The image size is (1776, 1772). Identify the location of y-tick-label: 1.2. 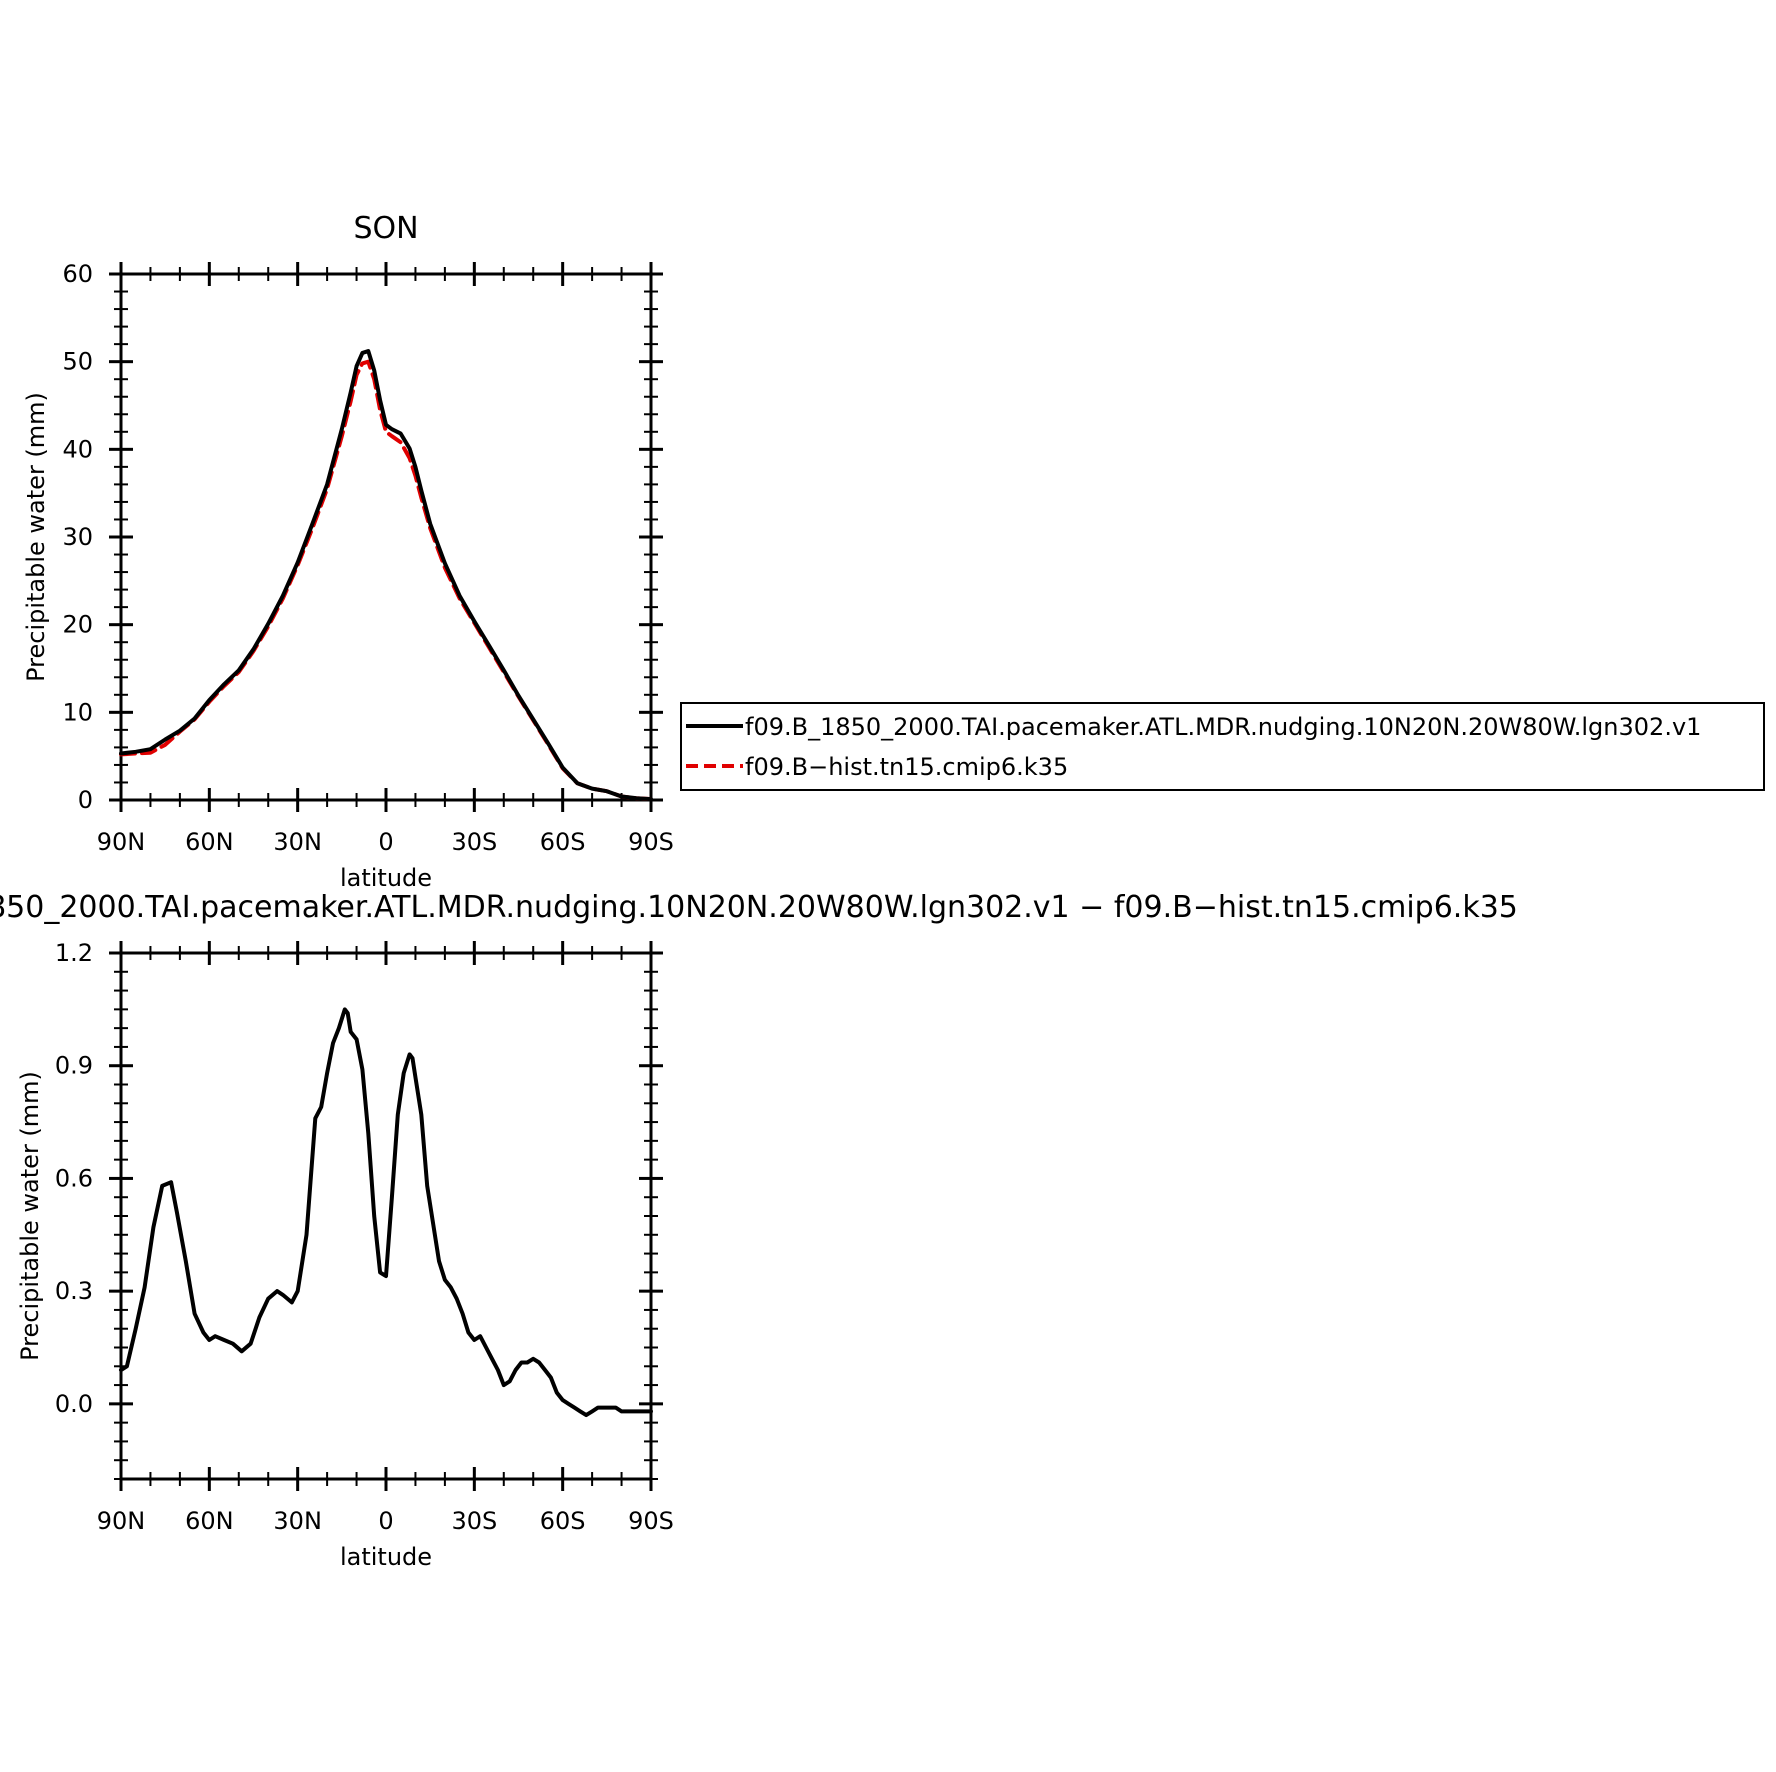
(74, 953).